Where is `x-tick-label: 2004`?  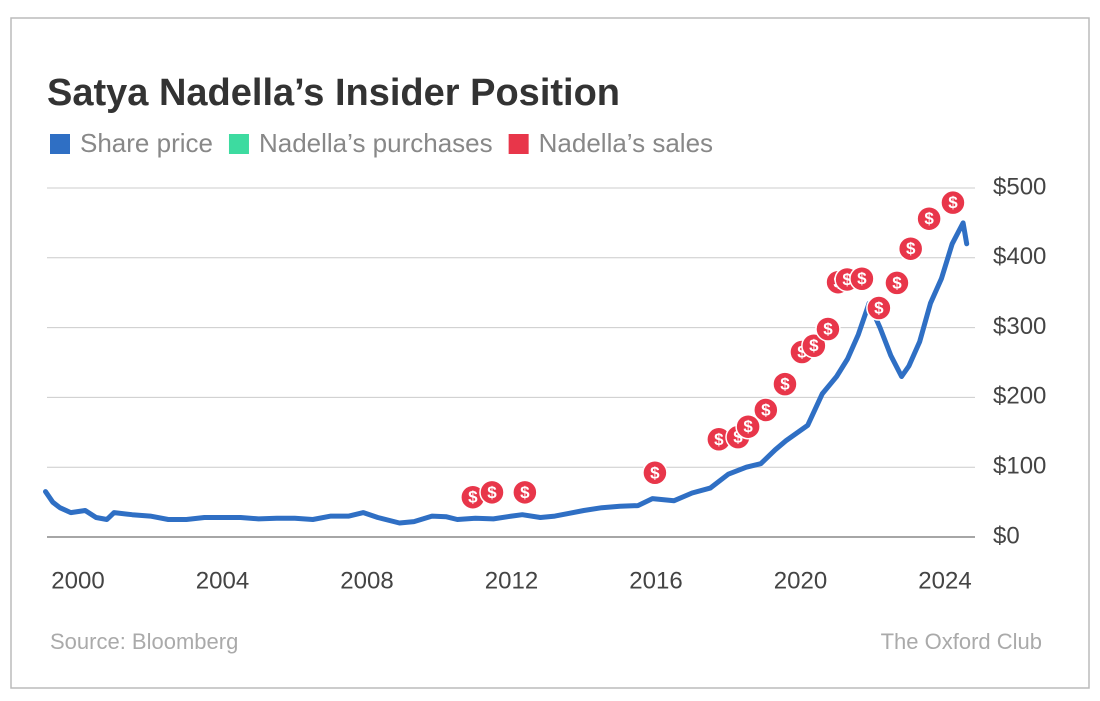 x-tick-label: 2004 is located at coordinates (222, 580).